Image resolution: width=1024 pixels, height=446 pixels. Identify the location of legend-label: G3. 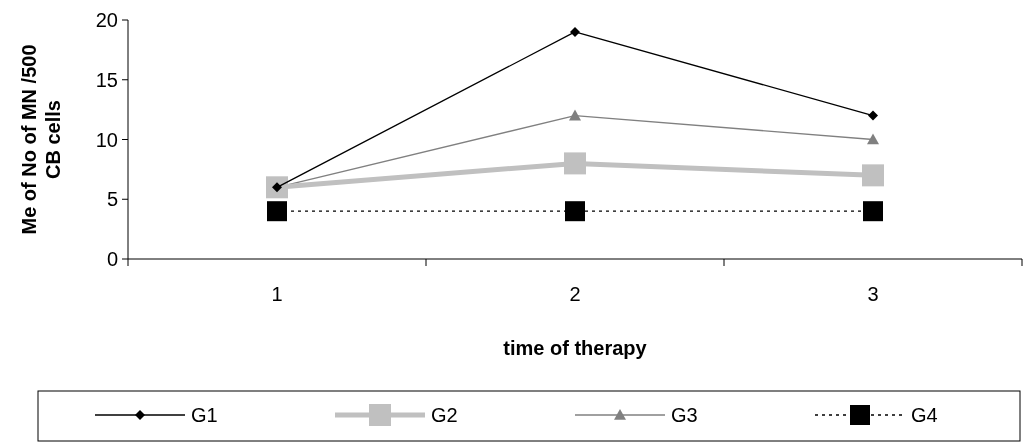
(684, 415).